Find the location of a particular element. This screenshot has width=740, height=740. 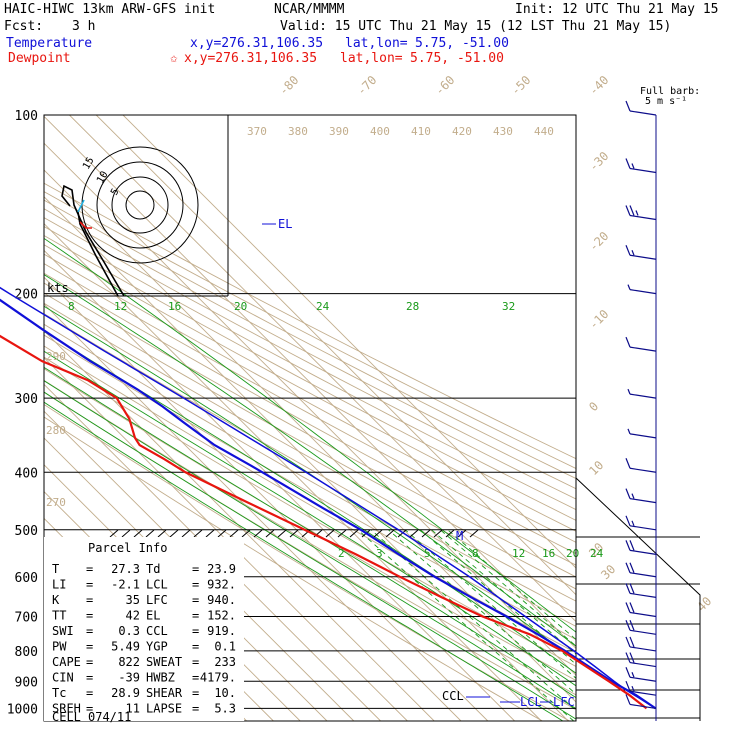

parcel-info-value: 23.9 is located at coordinates (221, 569).